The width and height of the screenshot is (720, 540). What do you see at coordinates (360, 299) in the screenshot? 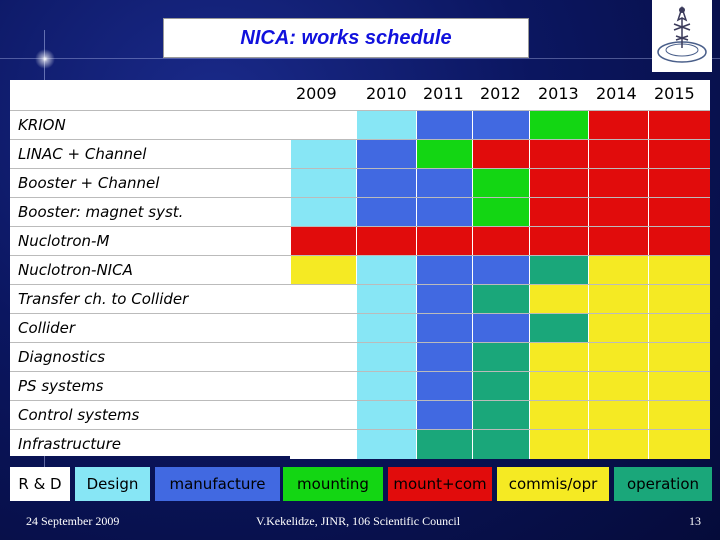
I see `schedule-row: Transfer ch. to Collider` at bounding box center [360, 299].